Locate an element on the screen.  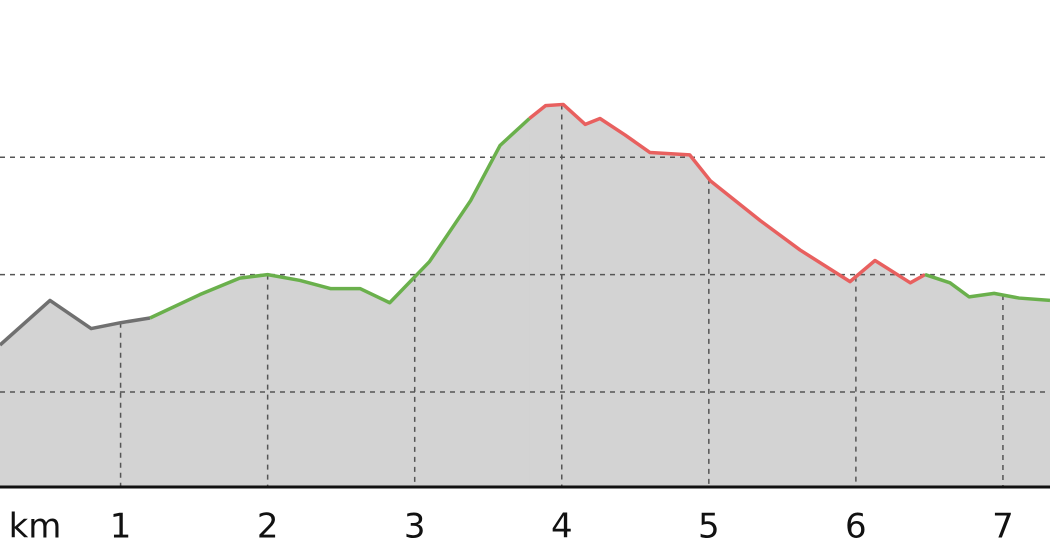
x-tick-label: 1 is located at coordinates (121, 527).